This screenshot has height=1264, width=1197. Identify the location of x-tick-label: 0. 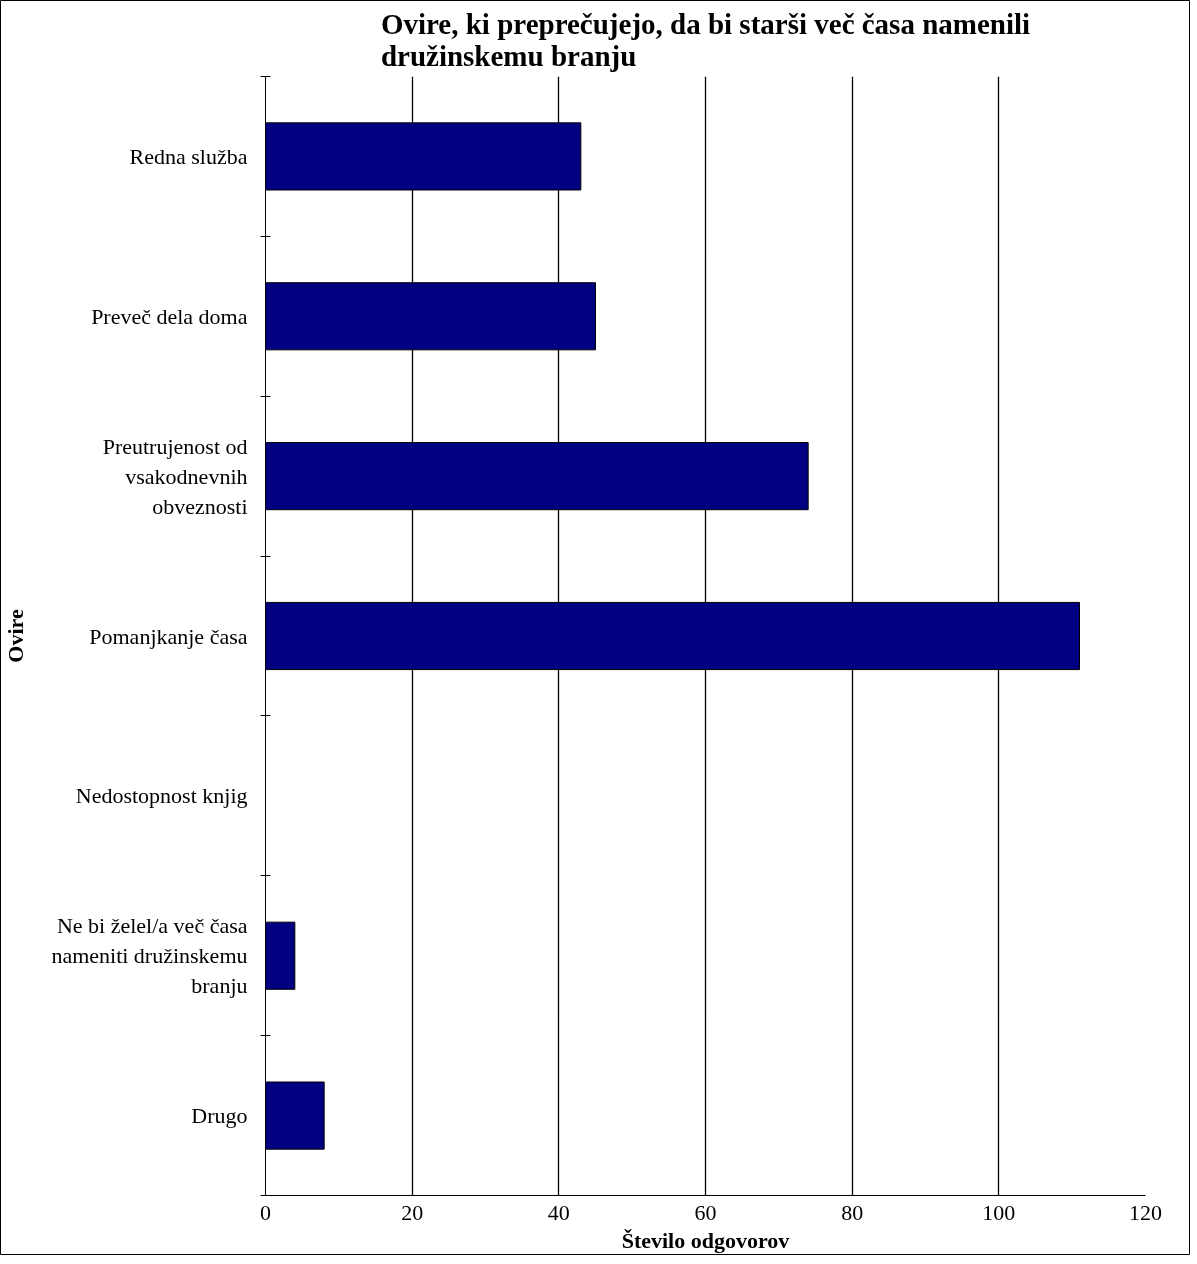
(265, 1212).